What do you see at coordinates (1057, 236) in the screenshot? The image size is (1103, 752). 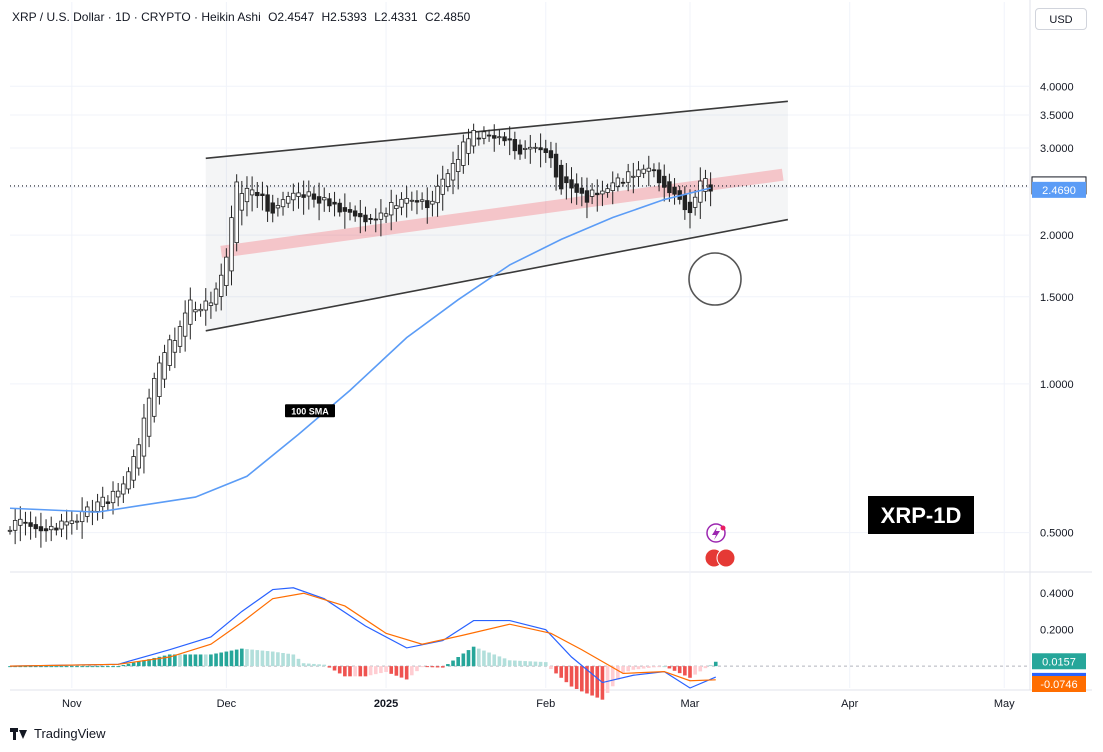 I see `y-tick-label: 2.0000` at bounding box center [1057, 236].